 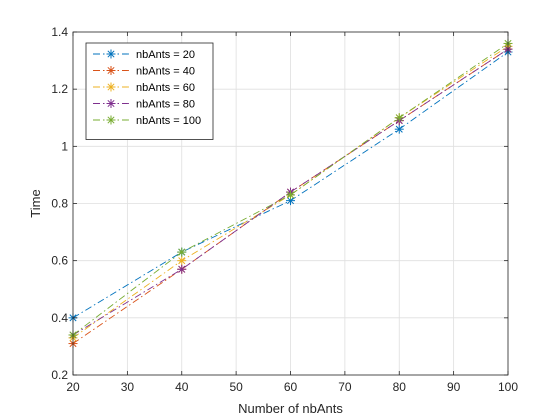 I want to click on x-tick-label: 80, so click(x=400, y=387).